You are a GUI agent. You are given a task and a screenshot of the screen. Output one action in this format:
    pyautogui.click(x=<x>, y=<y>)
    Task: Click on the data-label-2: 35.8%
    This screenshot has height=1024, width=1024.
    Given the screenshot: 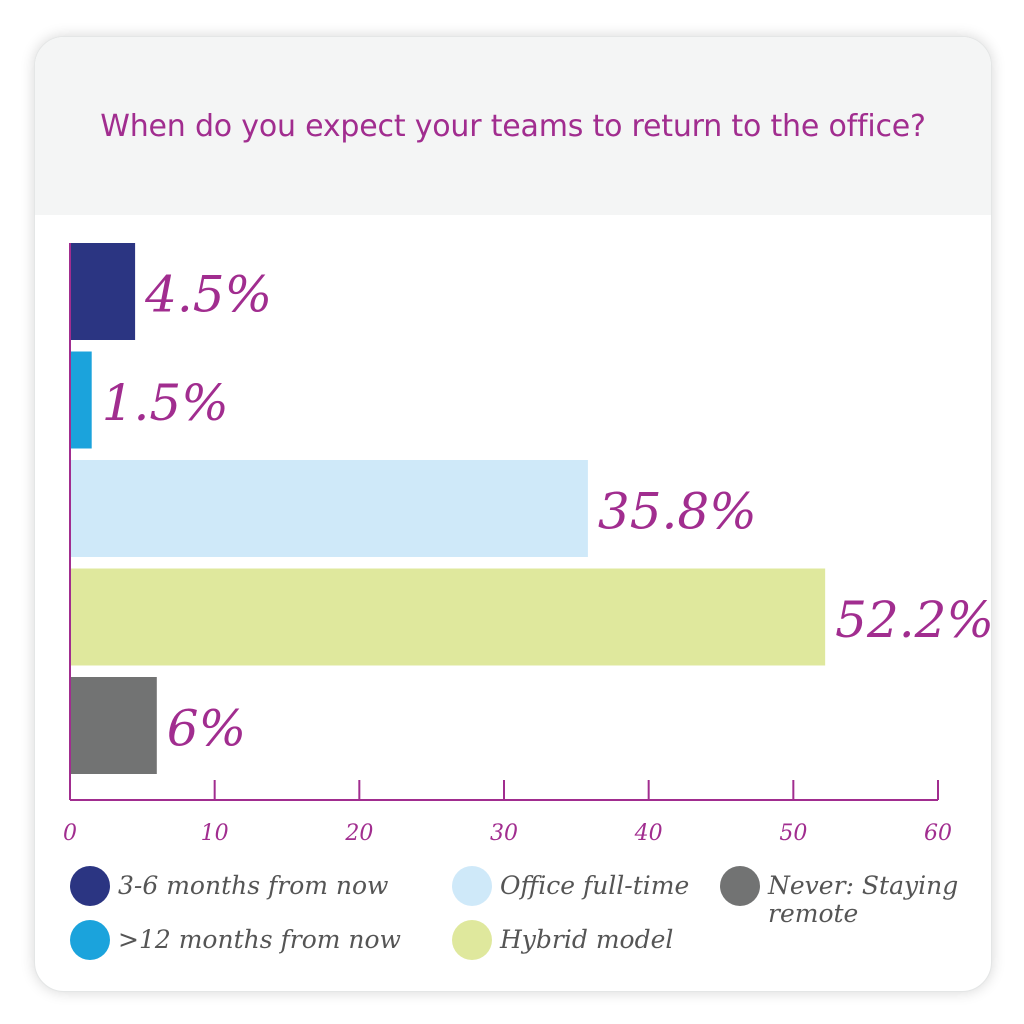 What is the action you would take?
    pyautogui.click(x=677, y=512)
    